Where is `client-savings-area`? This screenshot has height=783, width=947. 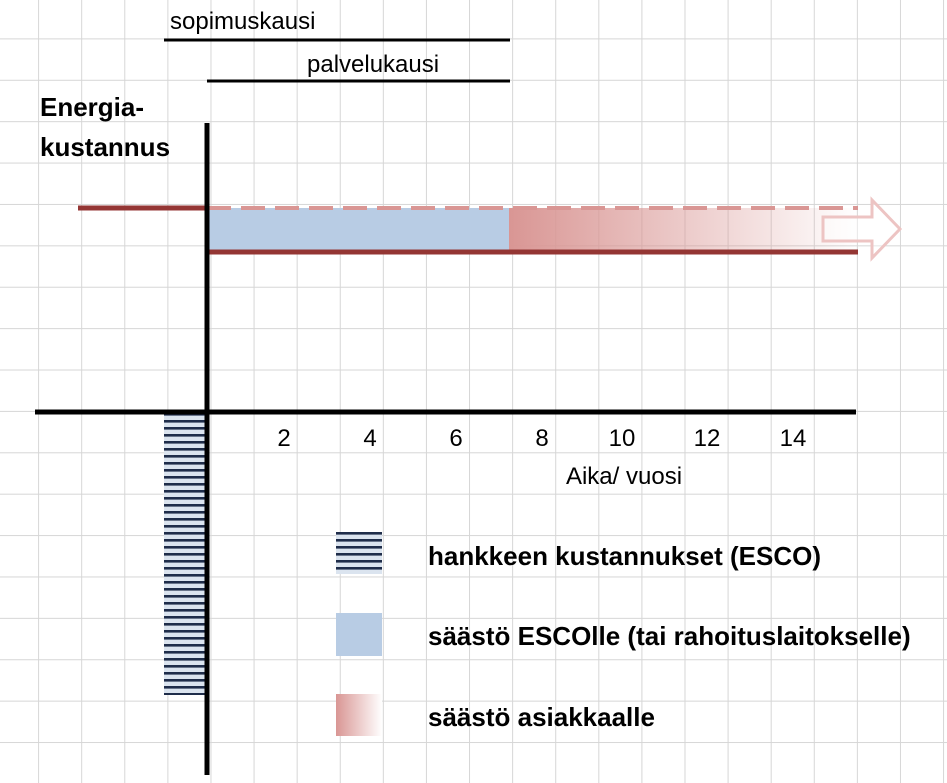
client-savings-area is located at coordinates (684, 230).